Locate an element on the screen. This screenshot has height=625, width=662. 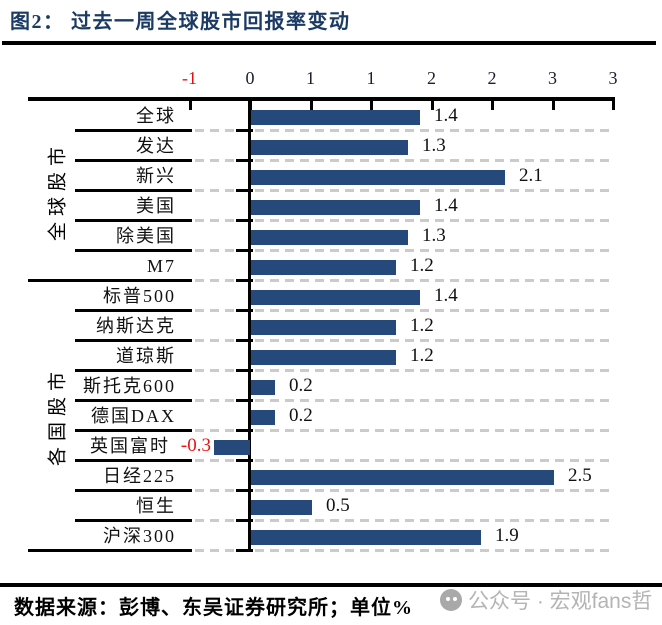
row-label: 发达 is located at coordinates (156, 146).